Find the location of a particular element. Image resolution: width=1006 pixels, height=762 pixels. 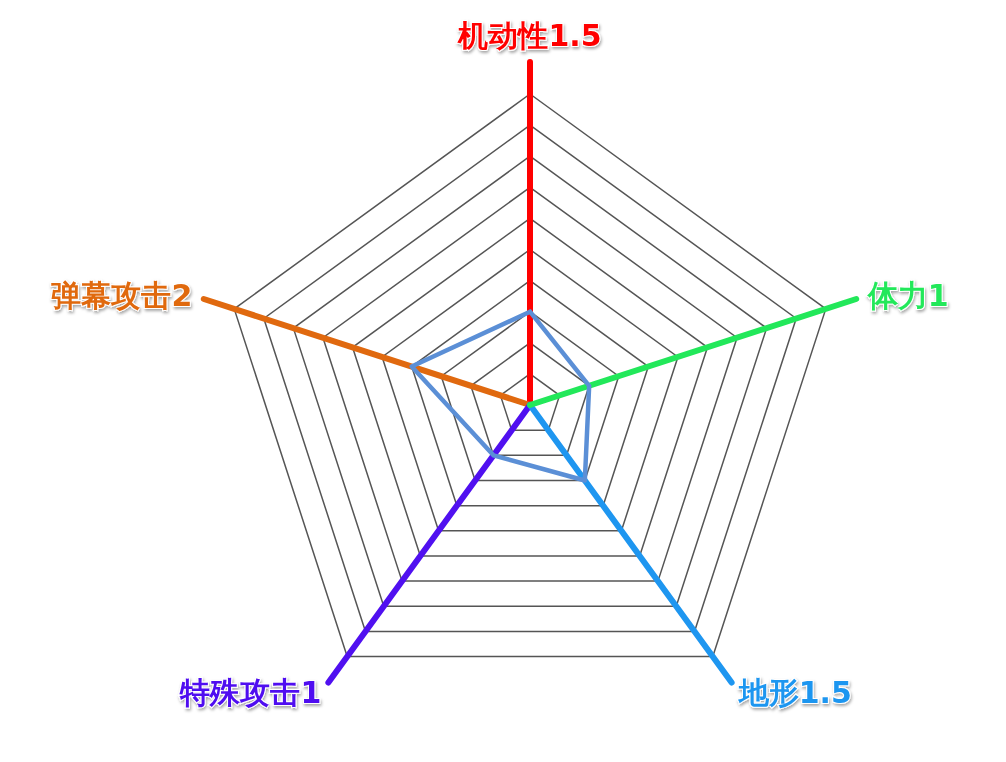

spoke-label: 特殊攻击1 is located at coordinates (250, 692).